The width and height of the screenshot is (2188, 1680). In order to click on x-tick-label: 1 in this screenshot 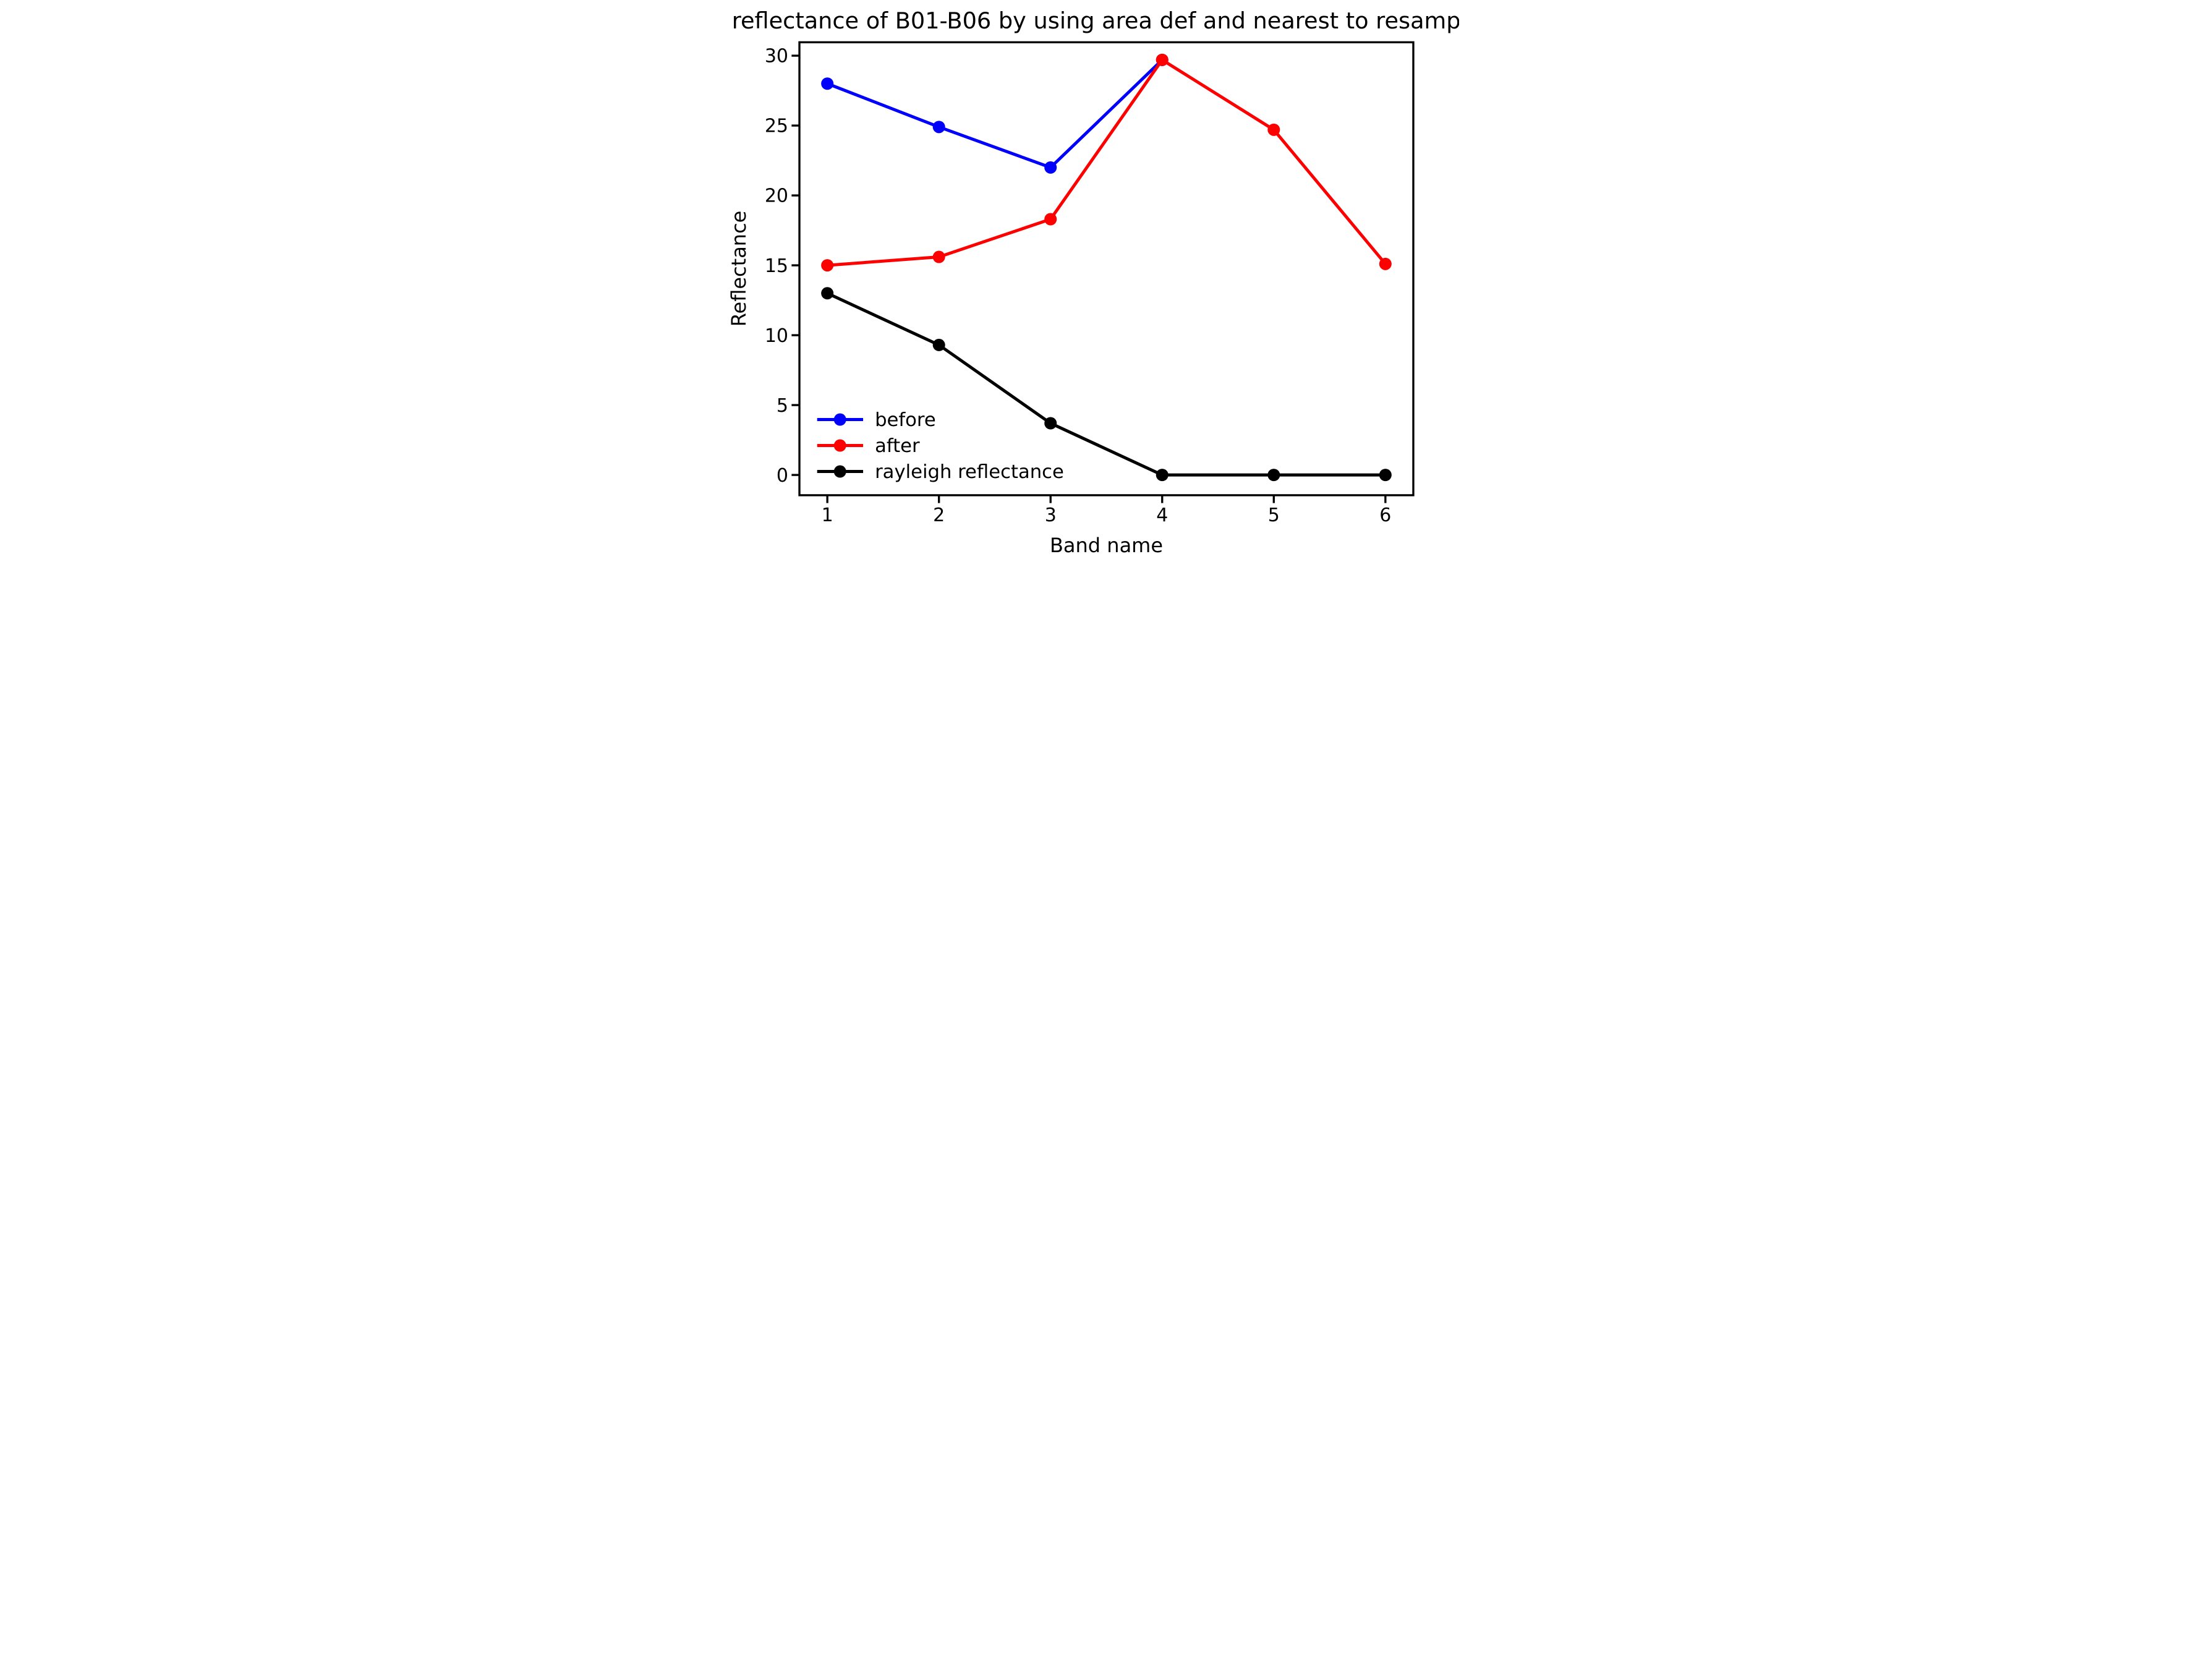, I will do `click(827, 515)`.